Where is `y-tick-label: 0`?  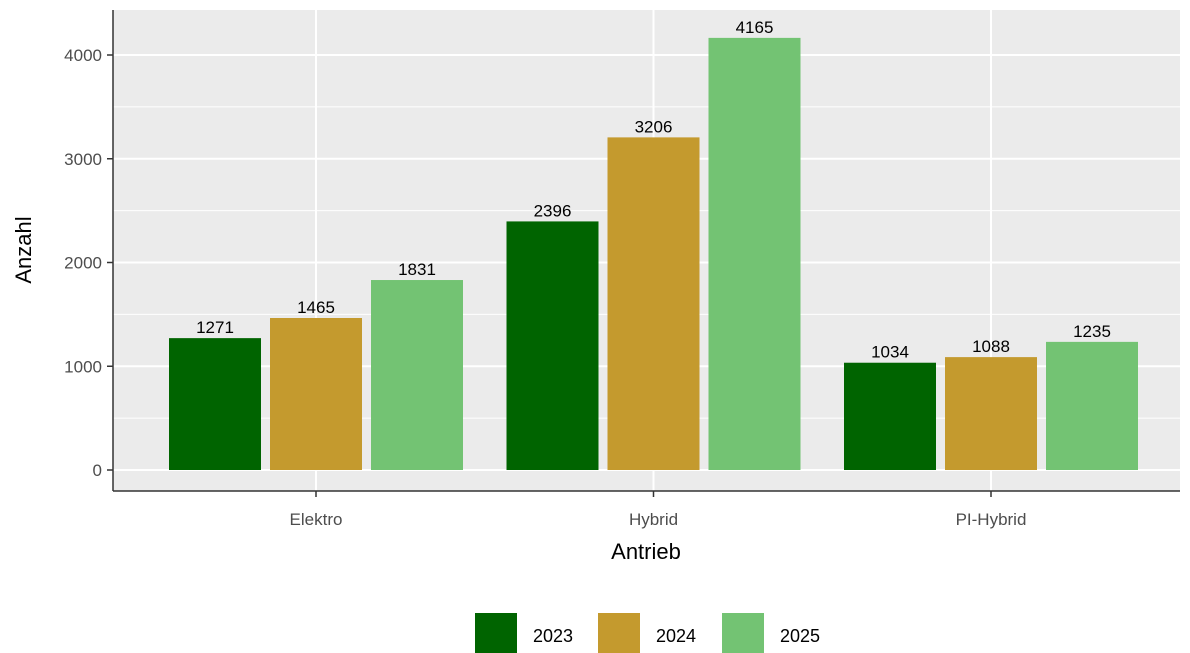 y-tick-label: 0 is located at coordinates (97, 470).